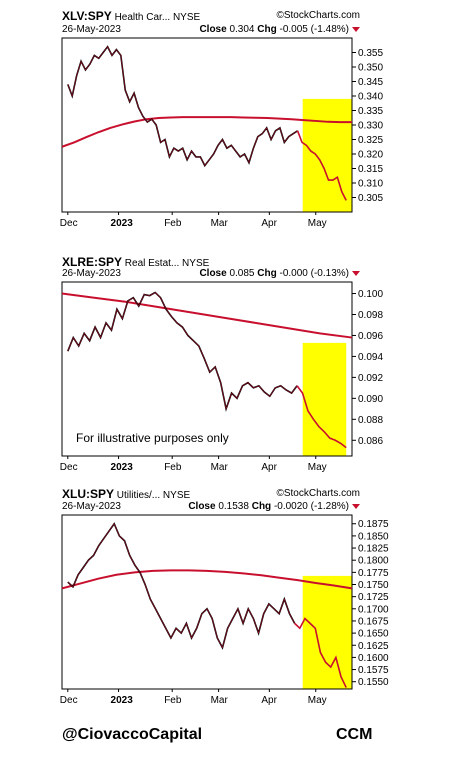  Describe the element at coordinates (370, 357) in the screenshot. I see `y-tick-label: 0.094` at that location.